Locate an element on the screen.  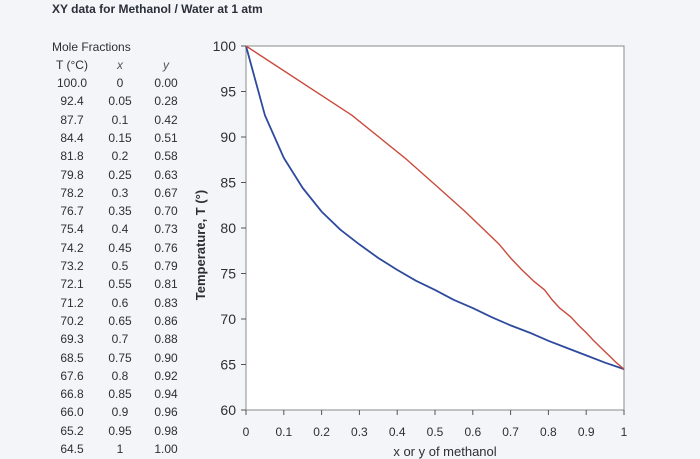
table-row: 79.8 0.25 0.63 is located at coordinates (122, 176).